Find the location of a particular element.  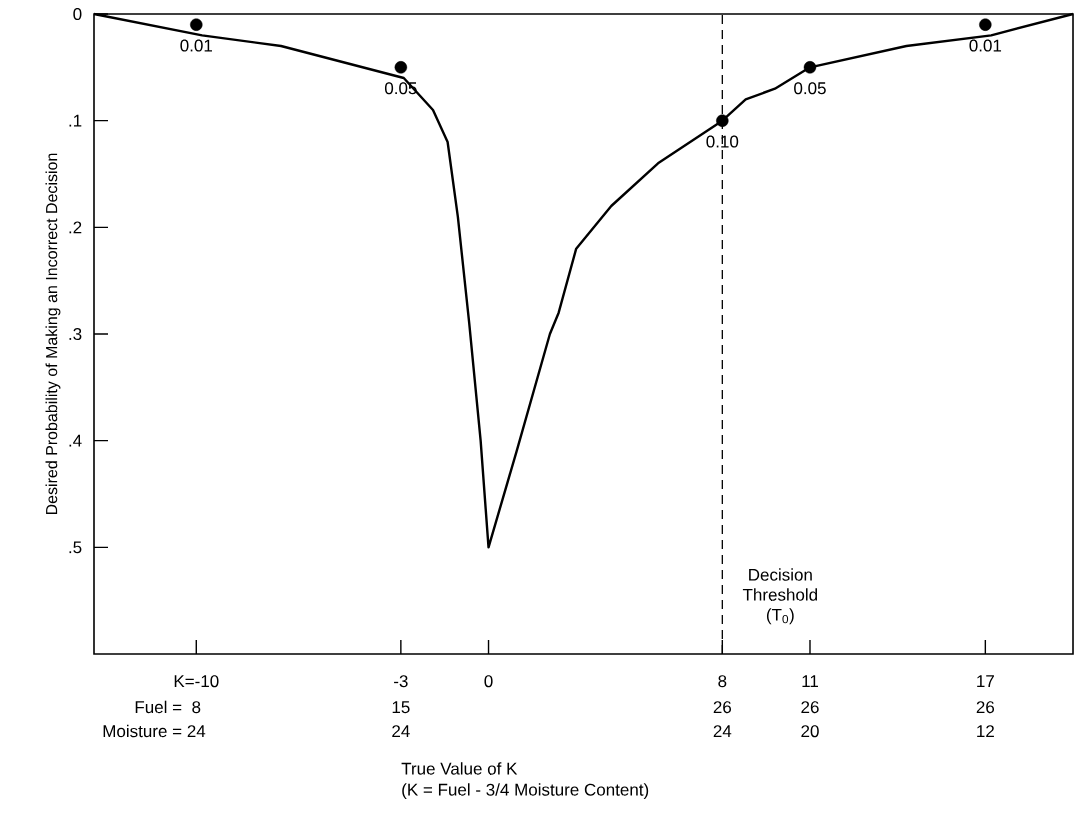

text: (K = Fuel - 3/4 Moisture Content) is located at coordinates (525, 791).